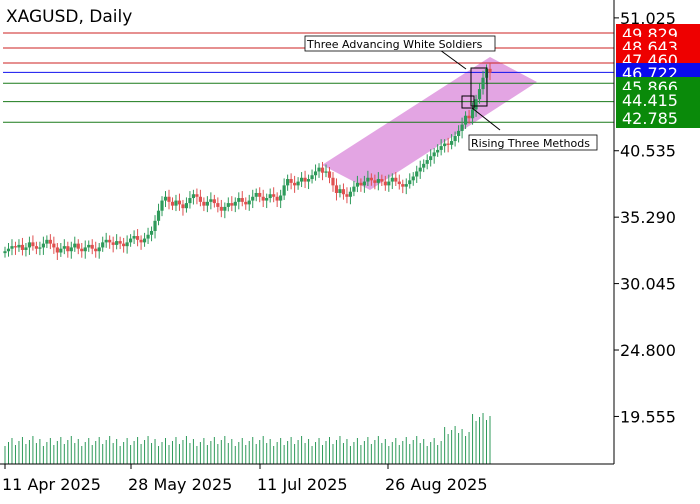 The width and height of the screenshot is (700, 504). I want to click on x-tick-label-2: 11 Jul 2025, so click(302, 484).